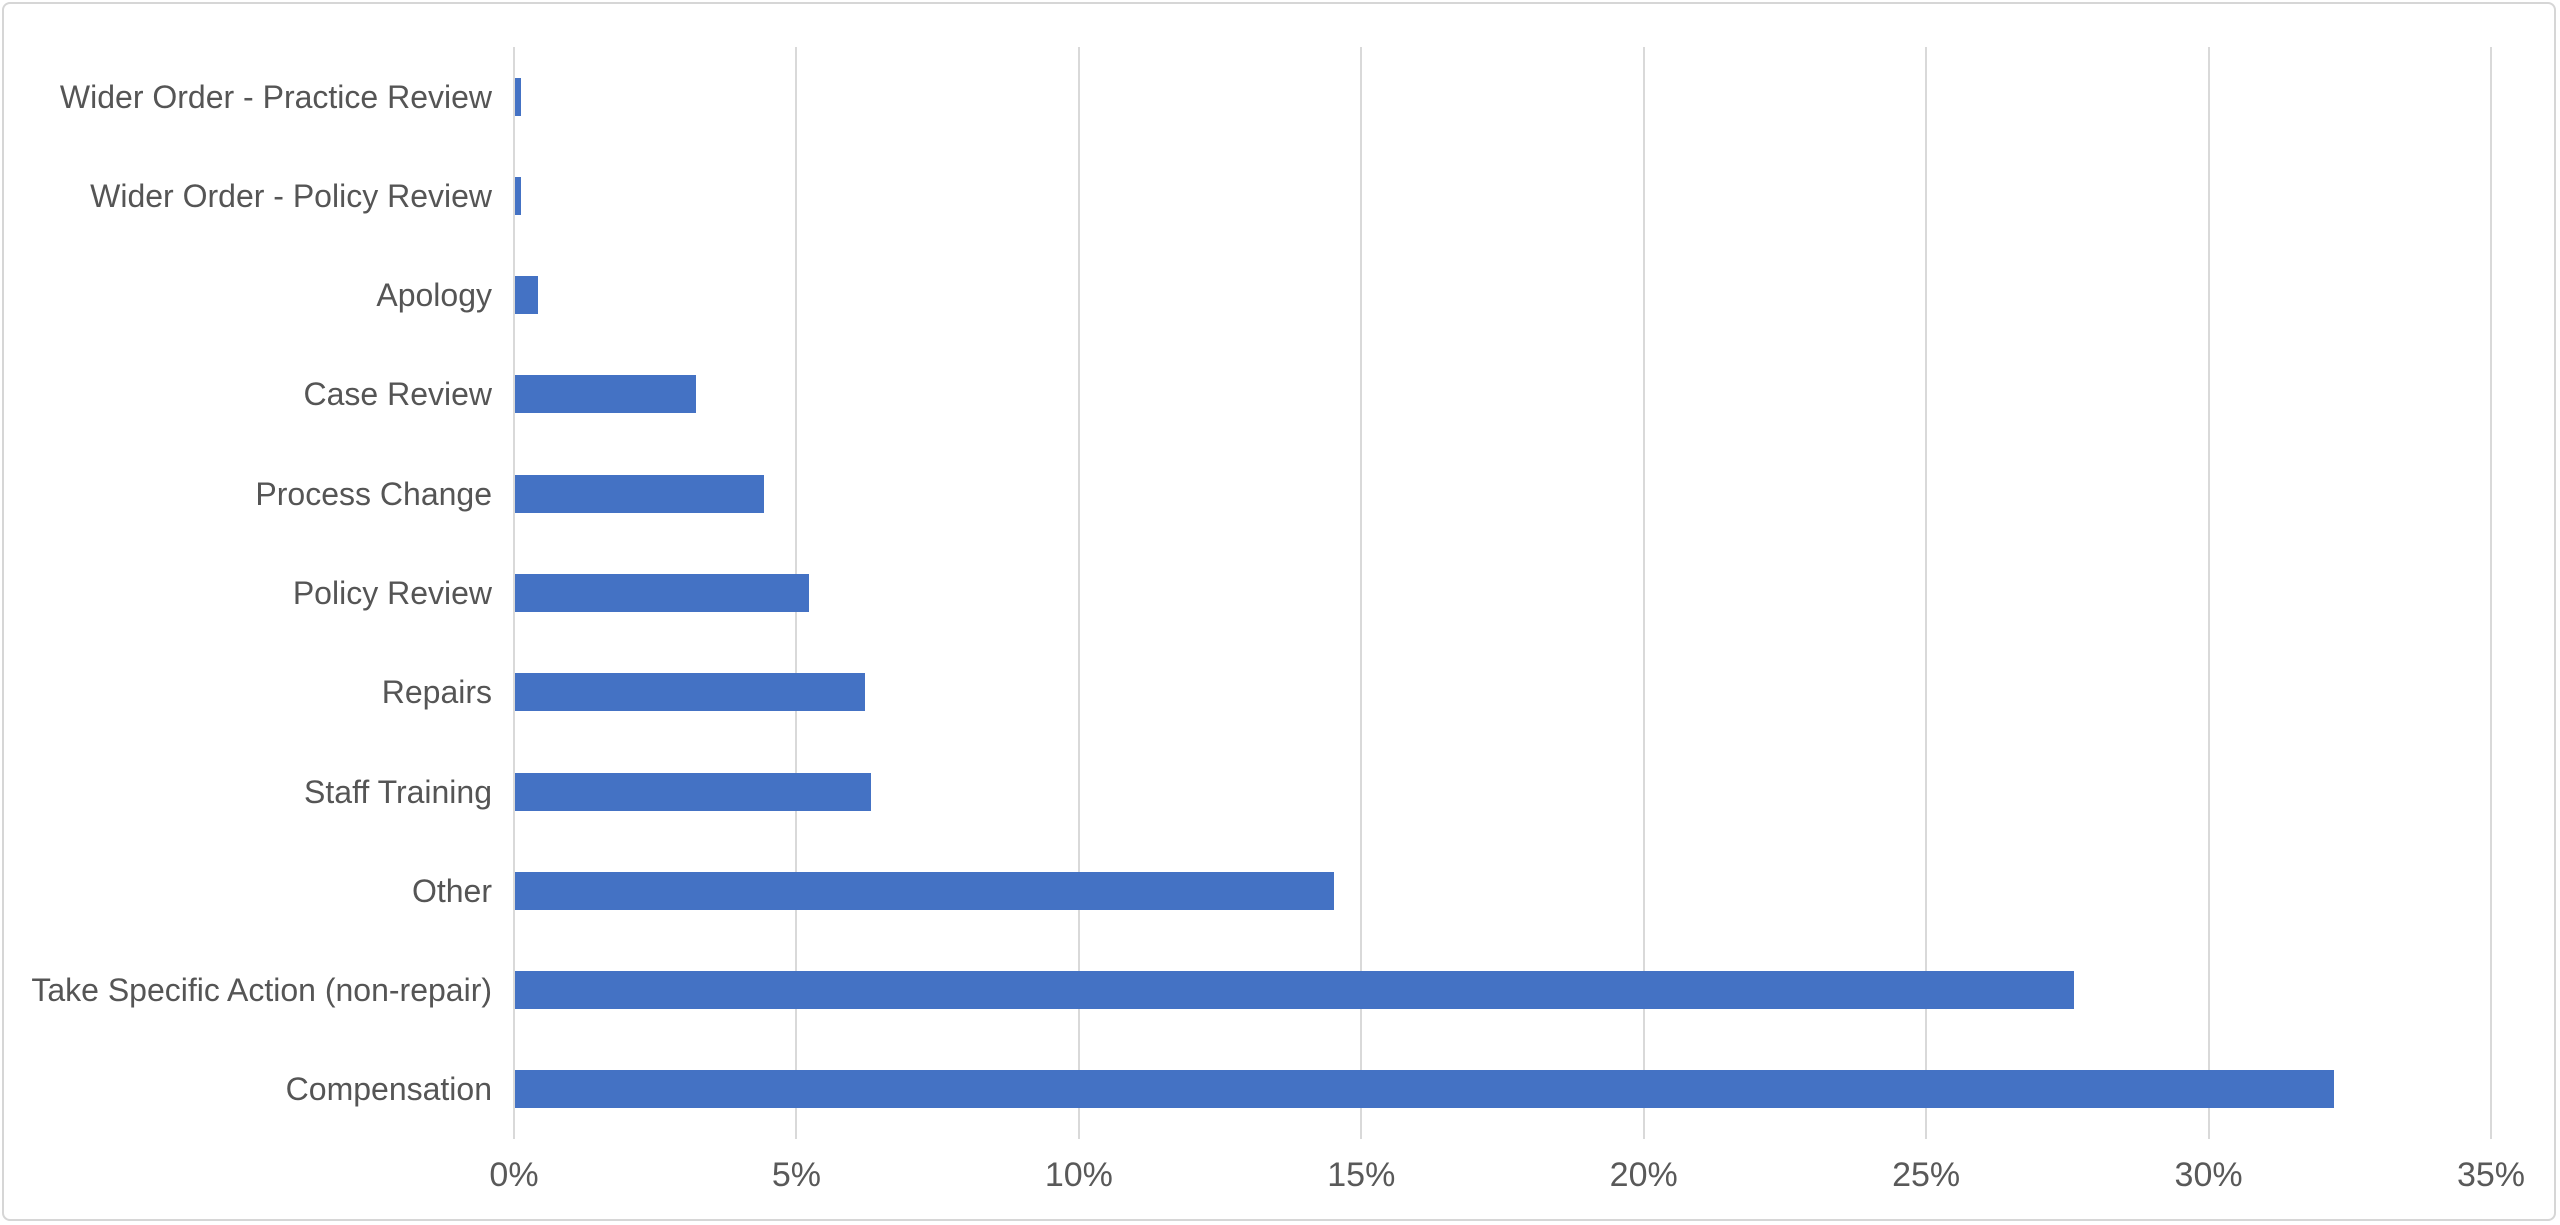 This screenshot has height=1225, width=2560. I want to click on x-tick-label: 15%, so click(1361, 1175).